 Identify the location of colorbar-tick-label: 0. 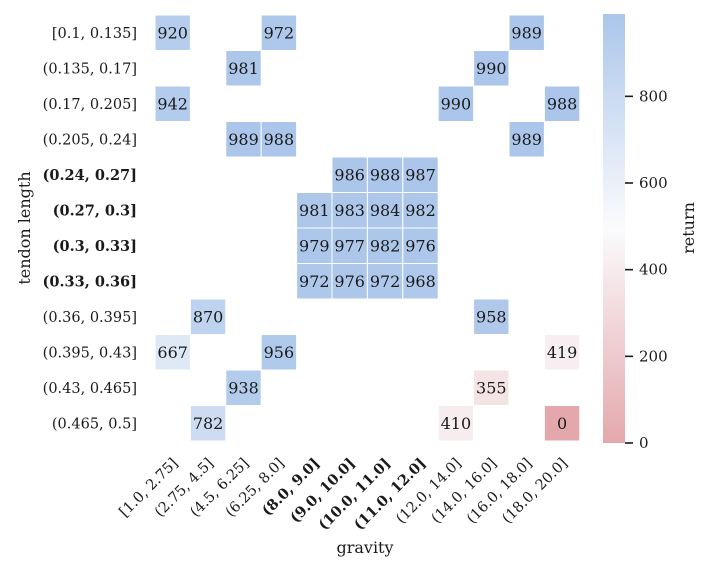
(644, 443).